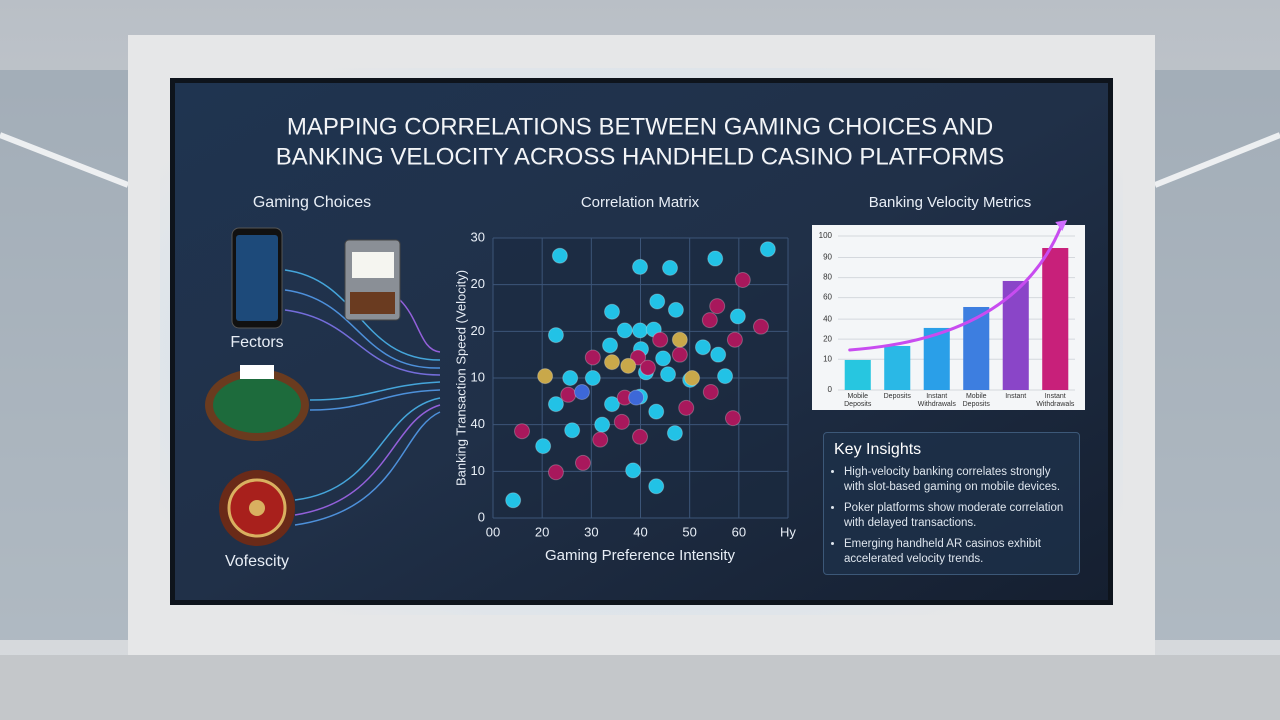  Describe the element at coordinates (257, 278) in the screenshot. I see `phone-screen` at that location.